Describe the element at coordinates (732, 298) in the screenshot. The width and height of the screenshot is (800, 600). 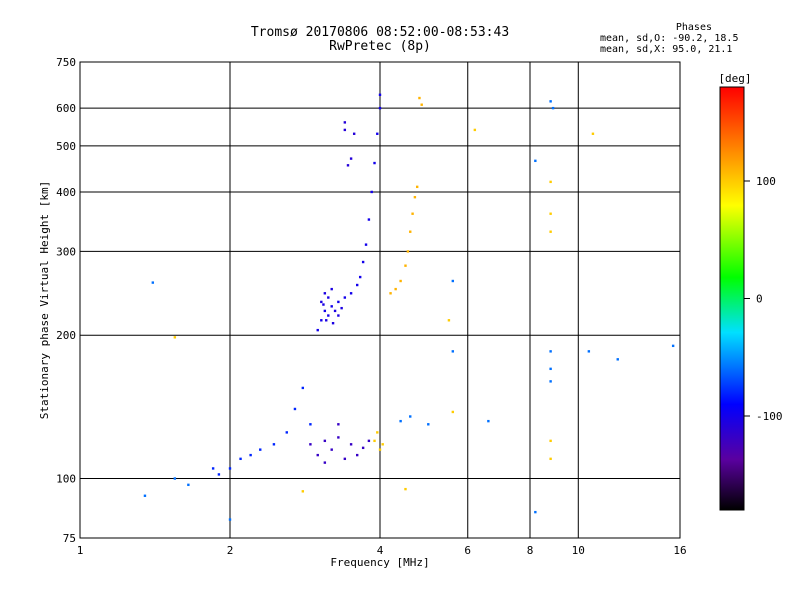
I see `colorbar` at that location.